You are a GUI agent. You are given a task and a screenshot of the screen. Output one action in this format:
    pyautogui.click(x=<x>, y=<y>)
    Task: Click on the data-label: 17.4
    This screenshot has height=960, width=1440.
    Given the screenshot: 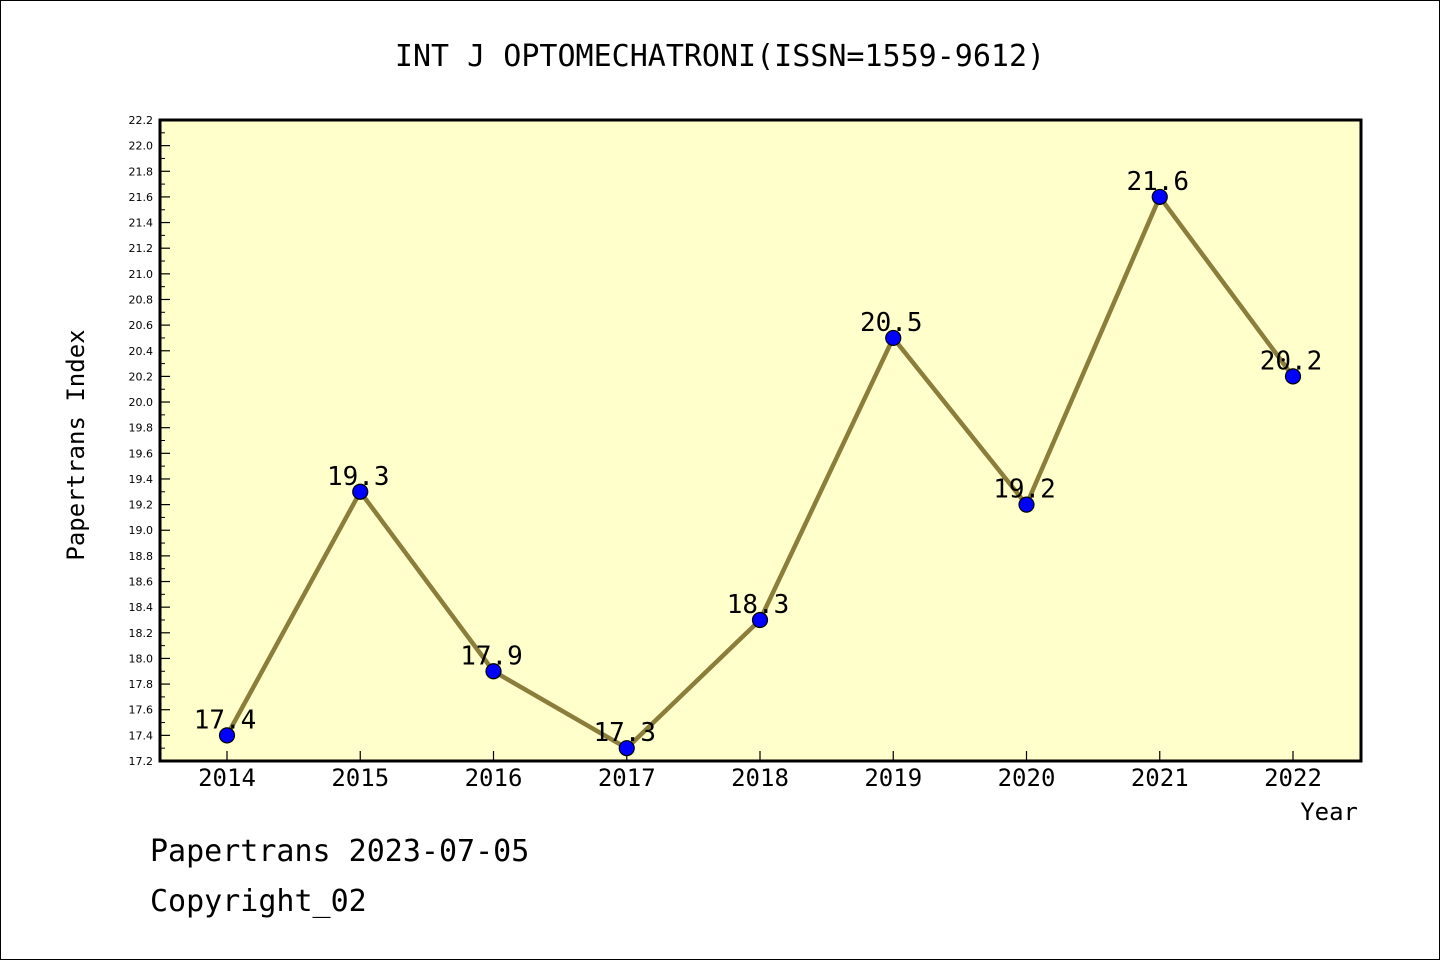 What is the action you would take?
    pyautogui.click(x=225, y=720)
    